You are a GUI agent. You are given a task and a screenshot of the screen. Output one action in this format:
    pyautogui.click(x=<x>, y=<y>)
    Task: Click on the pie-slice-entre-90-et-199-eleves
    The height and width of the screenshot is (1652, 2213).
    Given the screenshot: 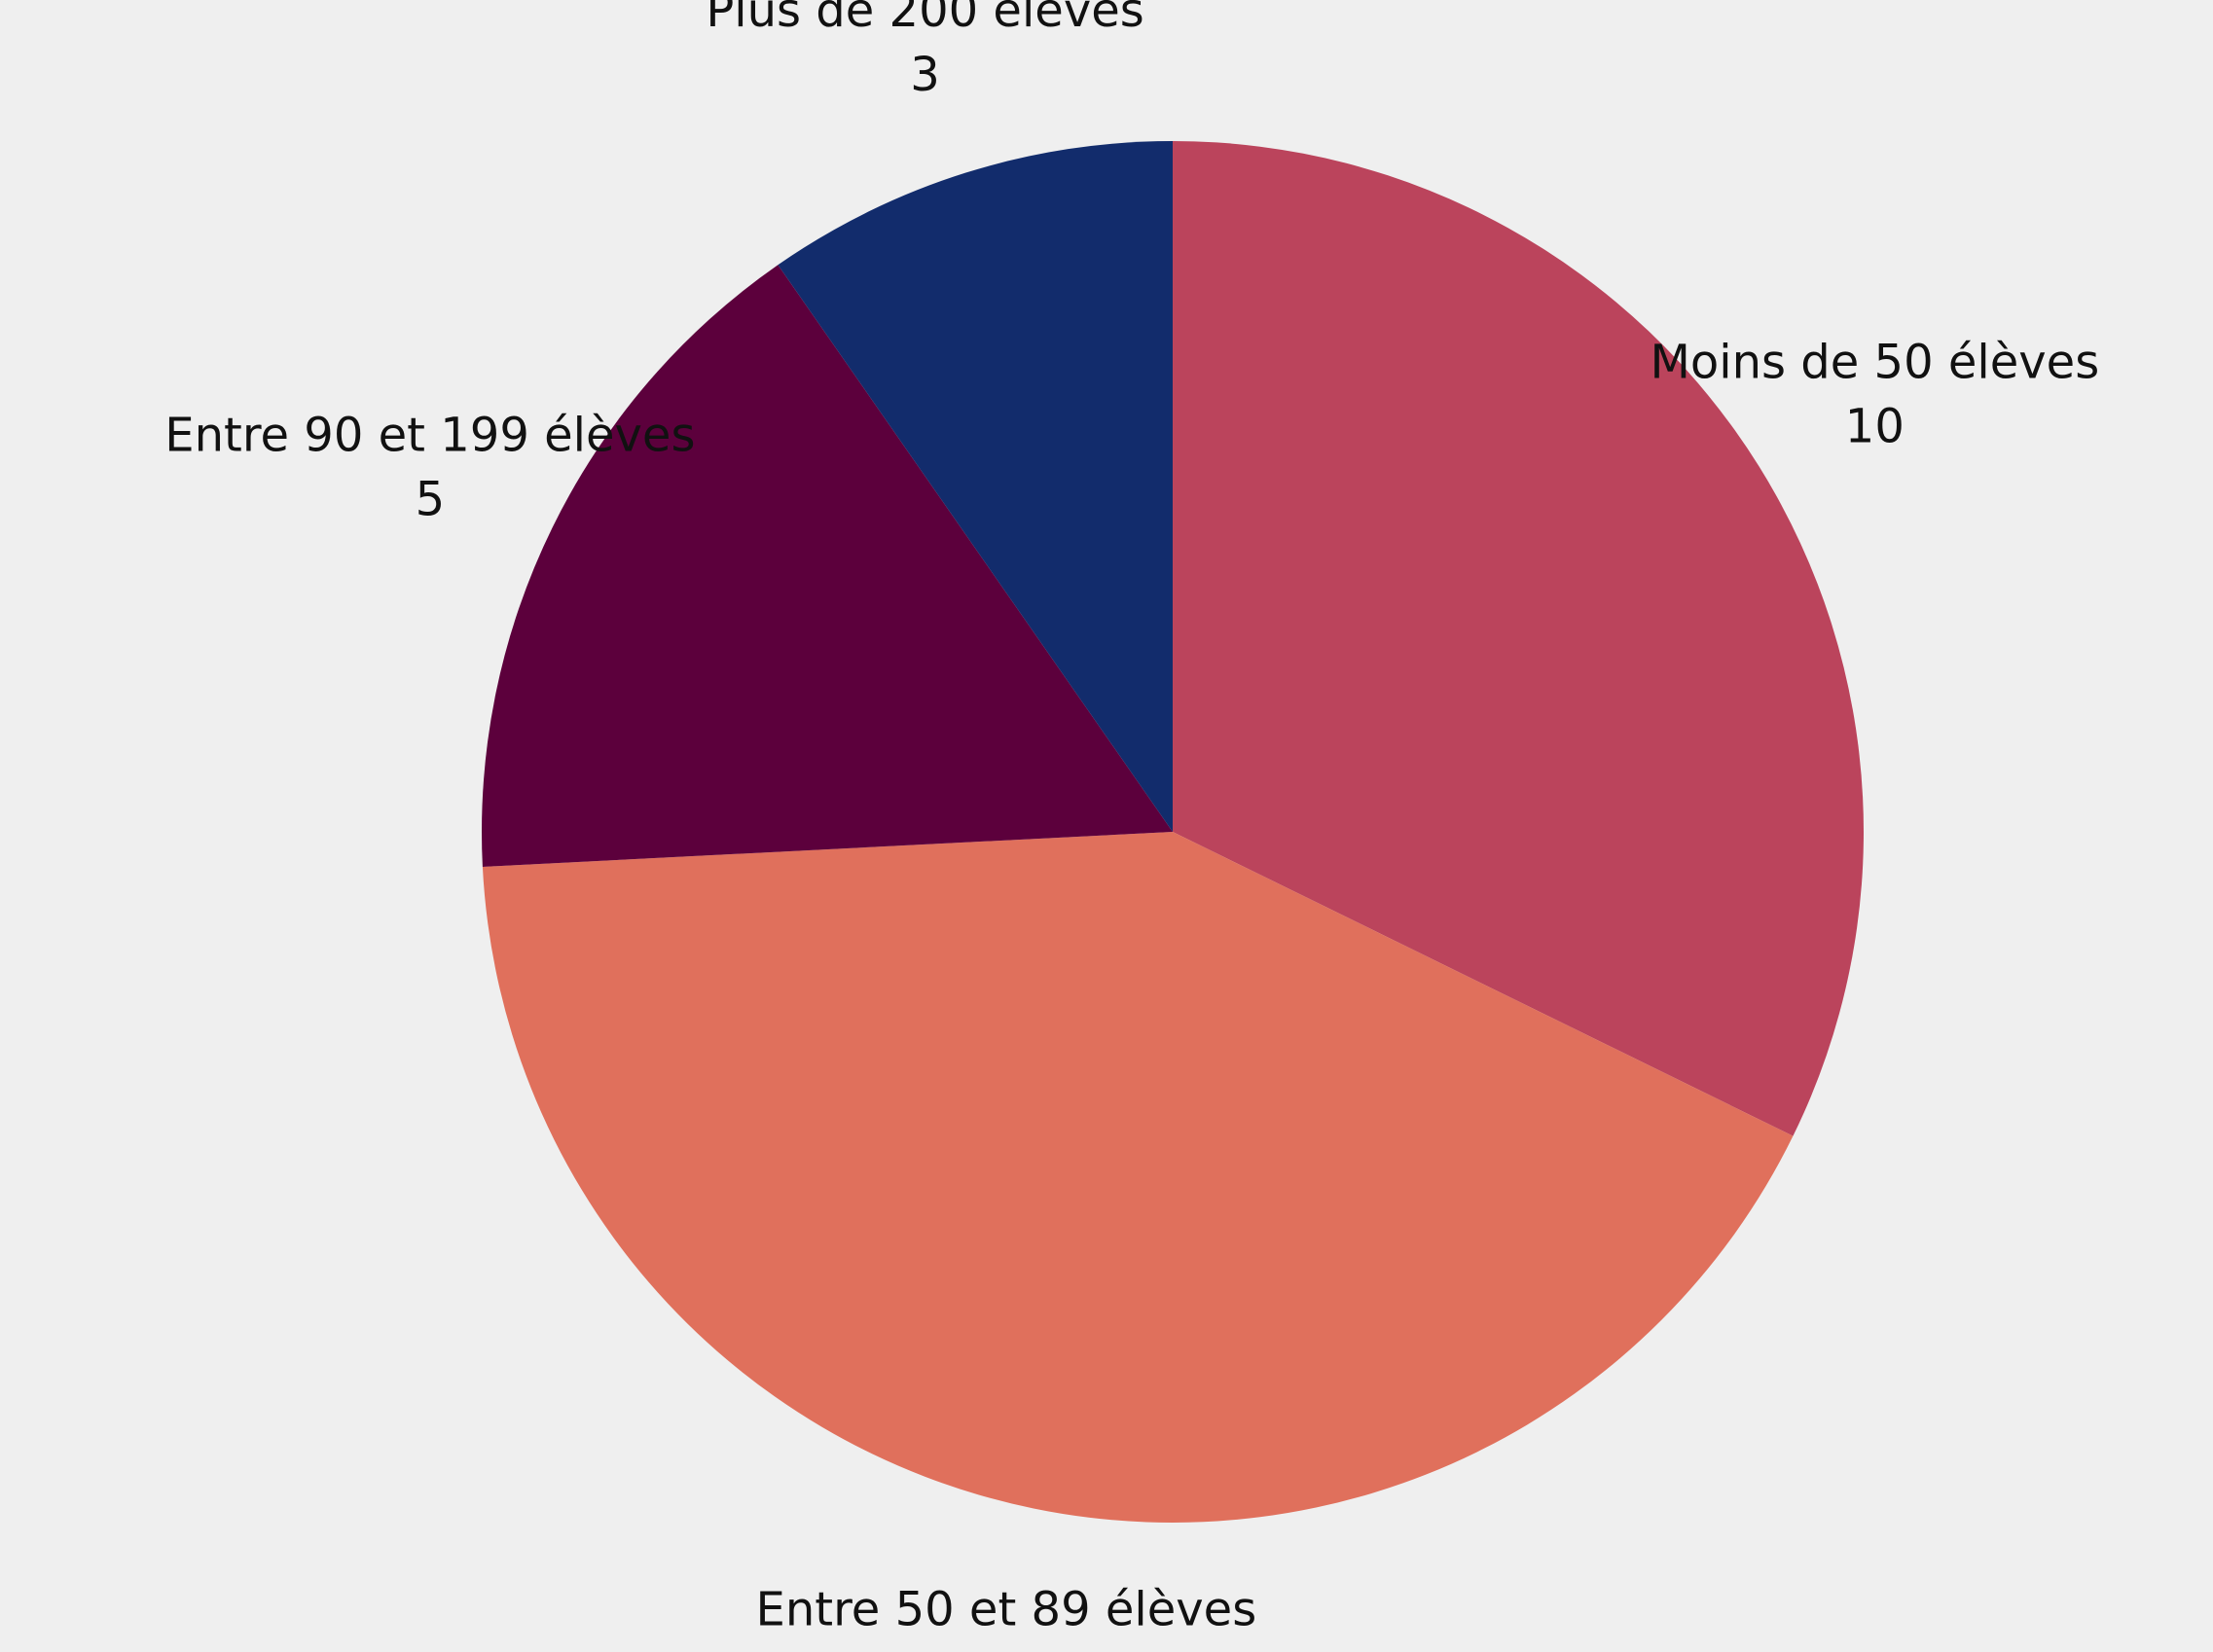 What is the action you would take?
    pyautogui.click(x=827, y=566)
    